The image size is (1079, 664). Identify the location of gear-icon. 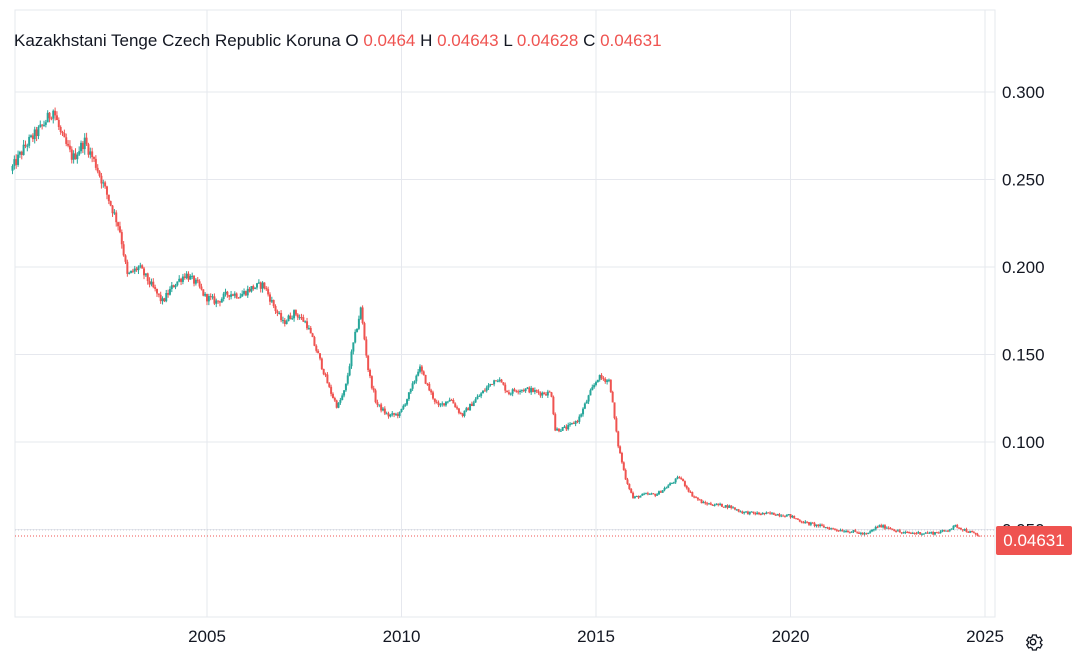
(1033, 642).